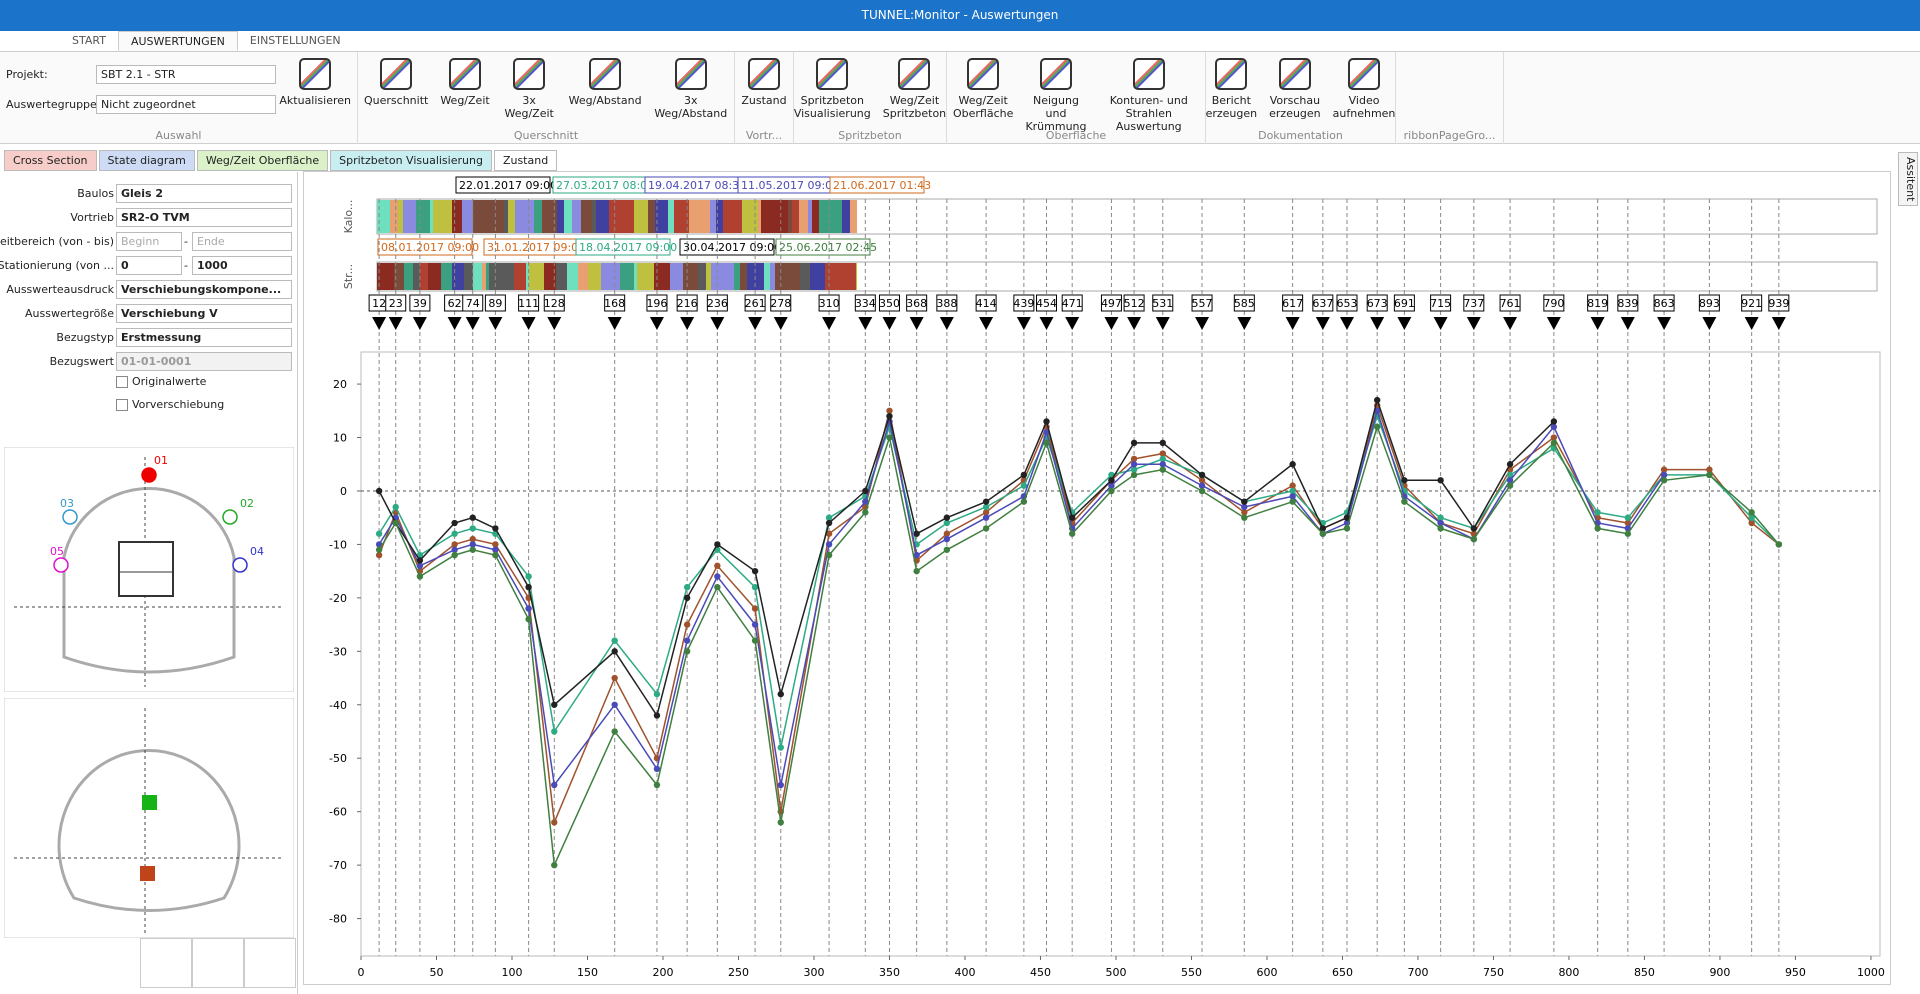 Image resolution: width=1920 pixels, height=994 pixels. What do you see at coordinates (605, 82) in the screenshot?
I see `ribbon-button: Weg/Abstand` at bounding box center [605, 82].